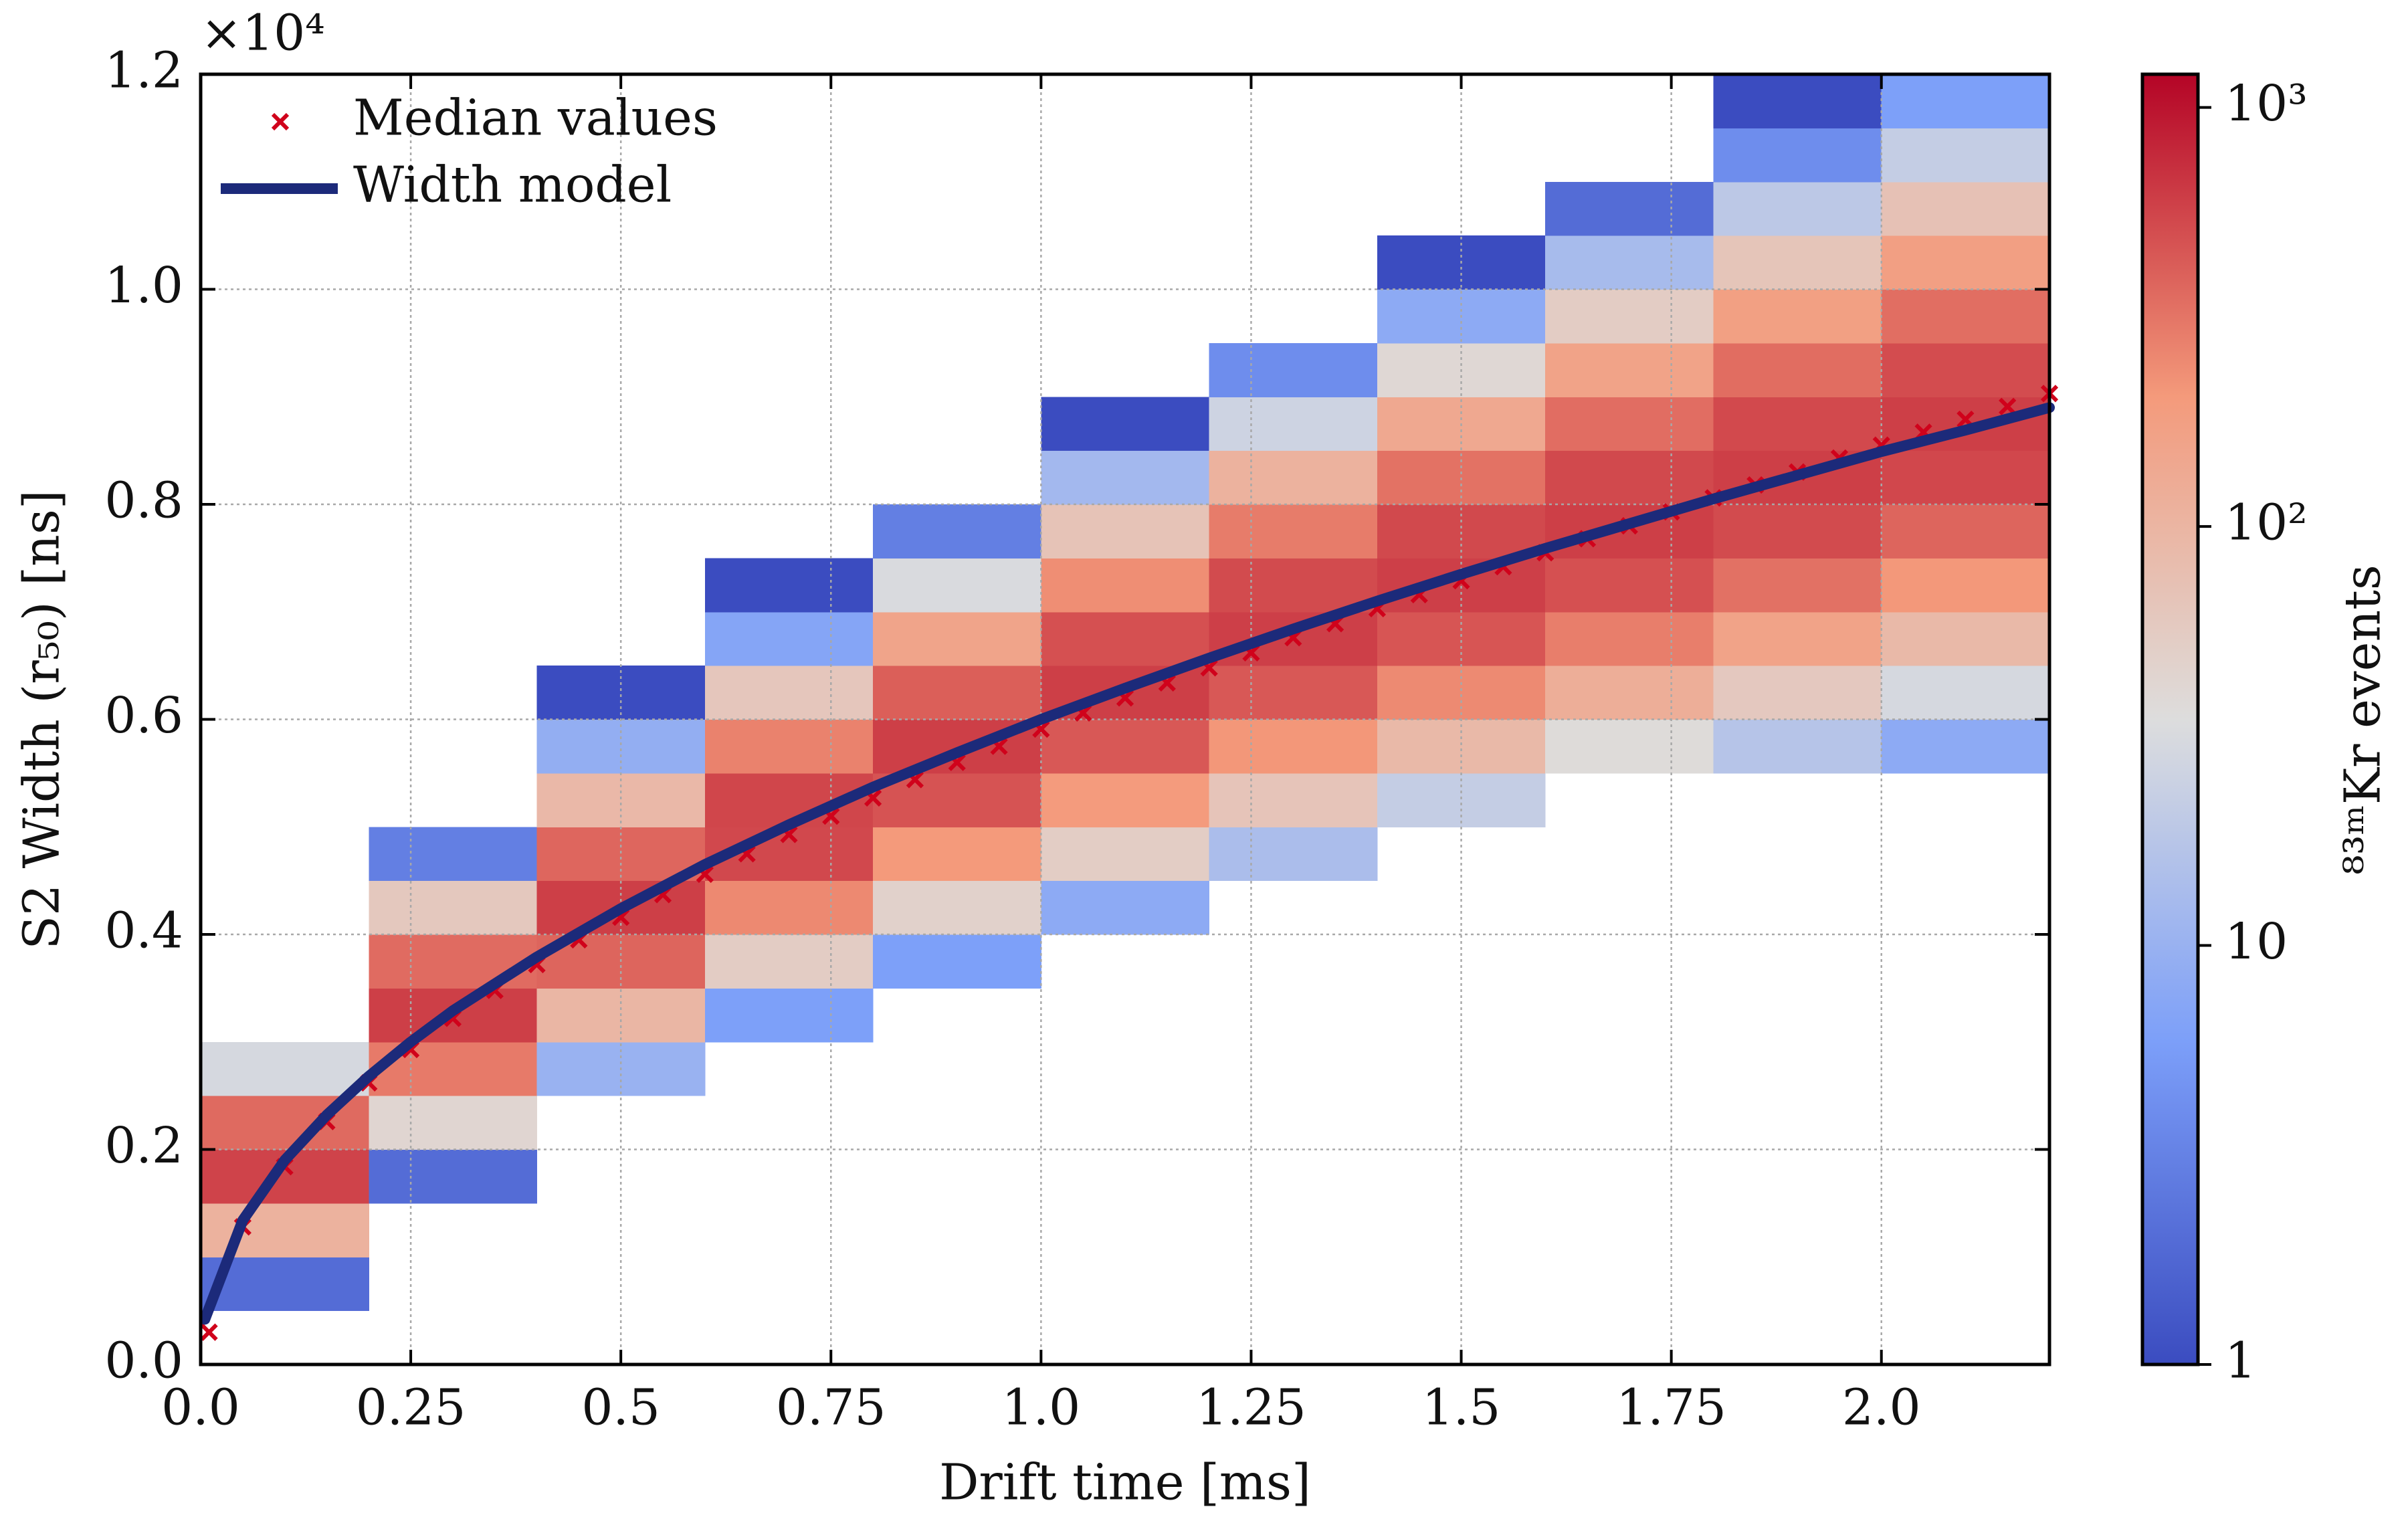  Describe the element at coordinates (280, 121) in the screenshot. I see `legend-marker` at that location.